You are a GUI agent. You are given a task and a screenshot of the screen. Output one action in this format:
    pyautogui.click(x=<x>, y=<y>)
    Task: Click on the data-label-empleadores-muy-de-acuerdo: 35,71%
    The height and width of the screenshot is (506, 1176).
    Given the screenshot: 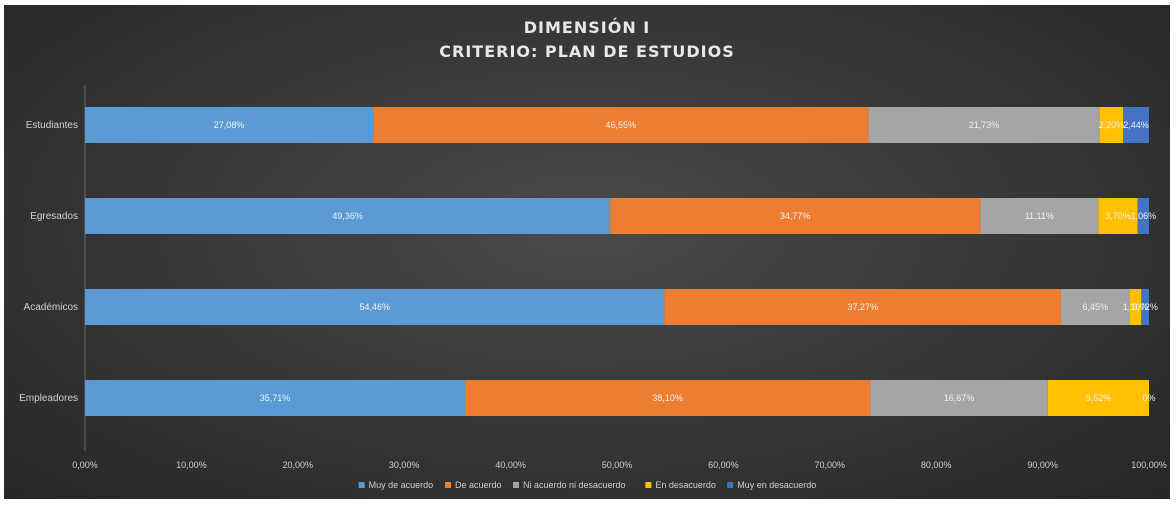 What is the action you would take?
    pyautogui.click(x=275, y=398)
    